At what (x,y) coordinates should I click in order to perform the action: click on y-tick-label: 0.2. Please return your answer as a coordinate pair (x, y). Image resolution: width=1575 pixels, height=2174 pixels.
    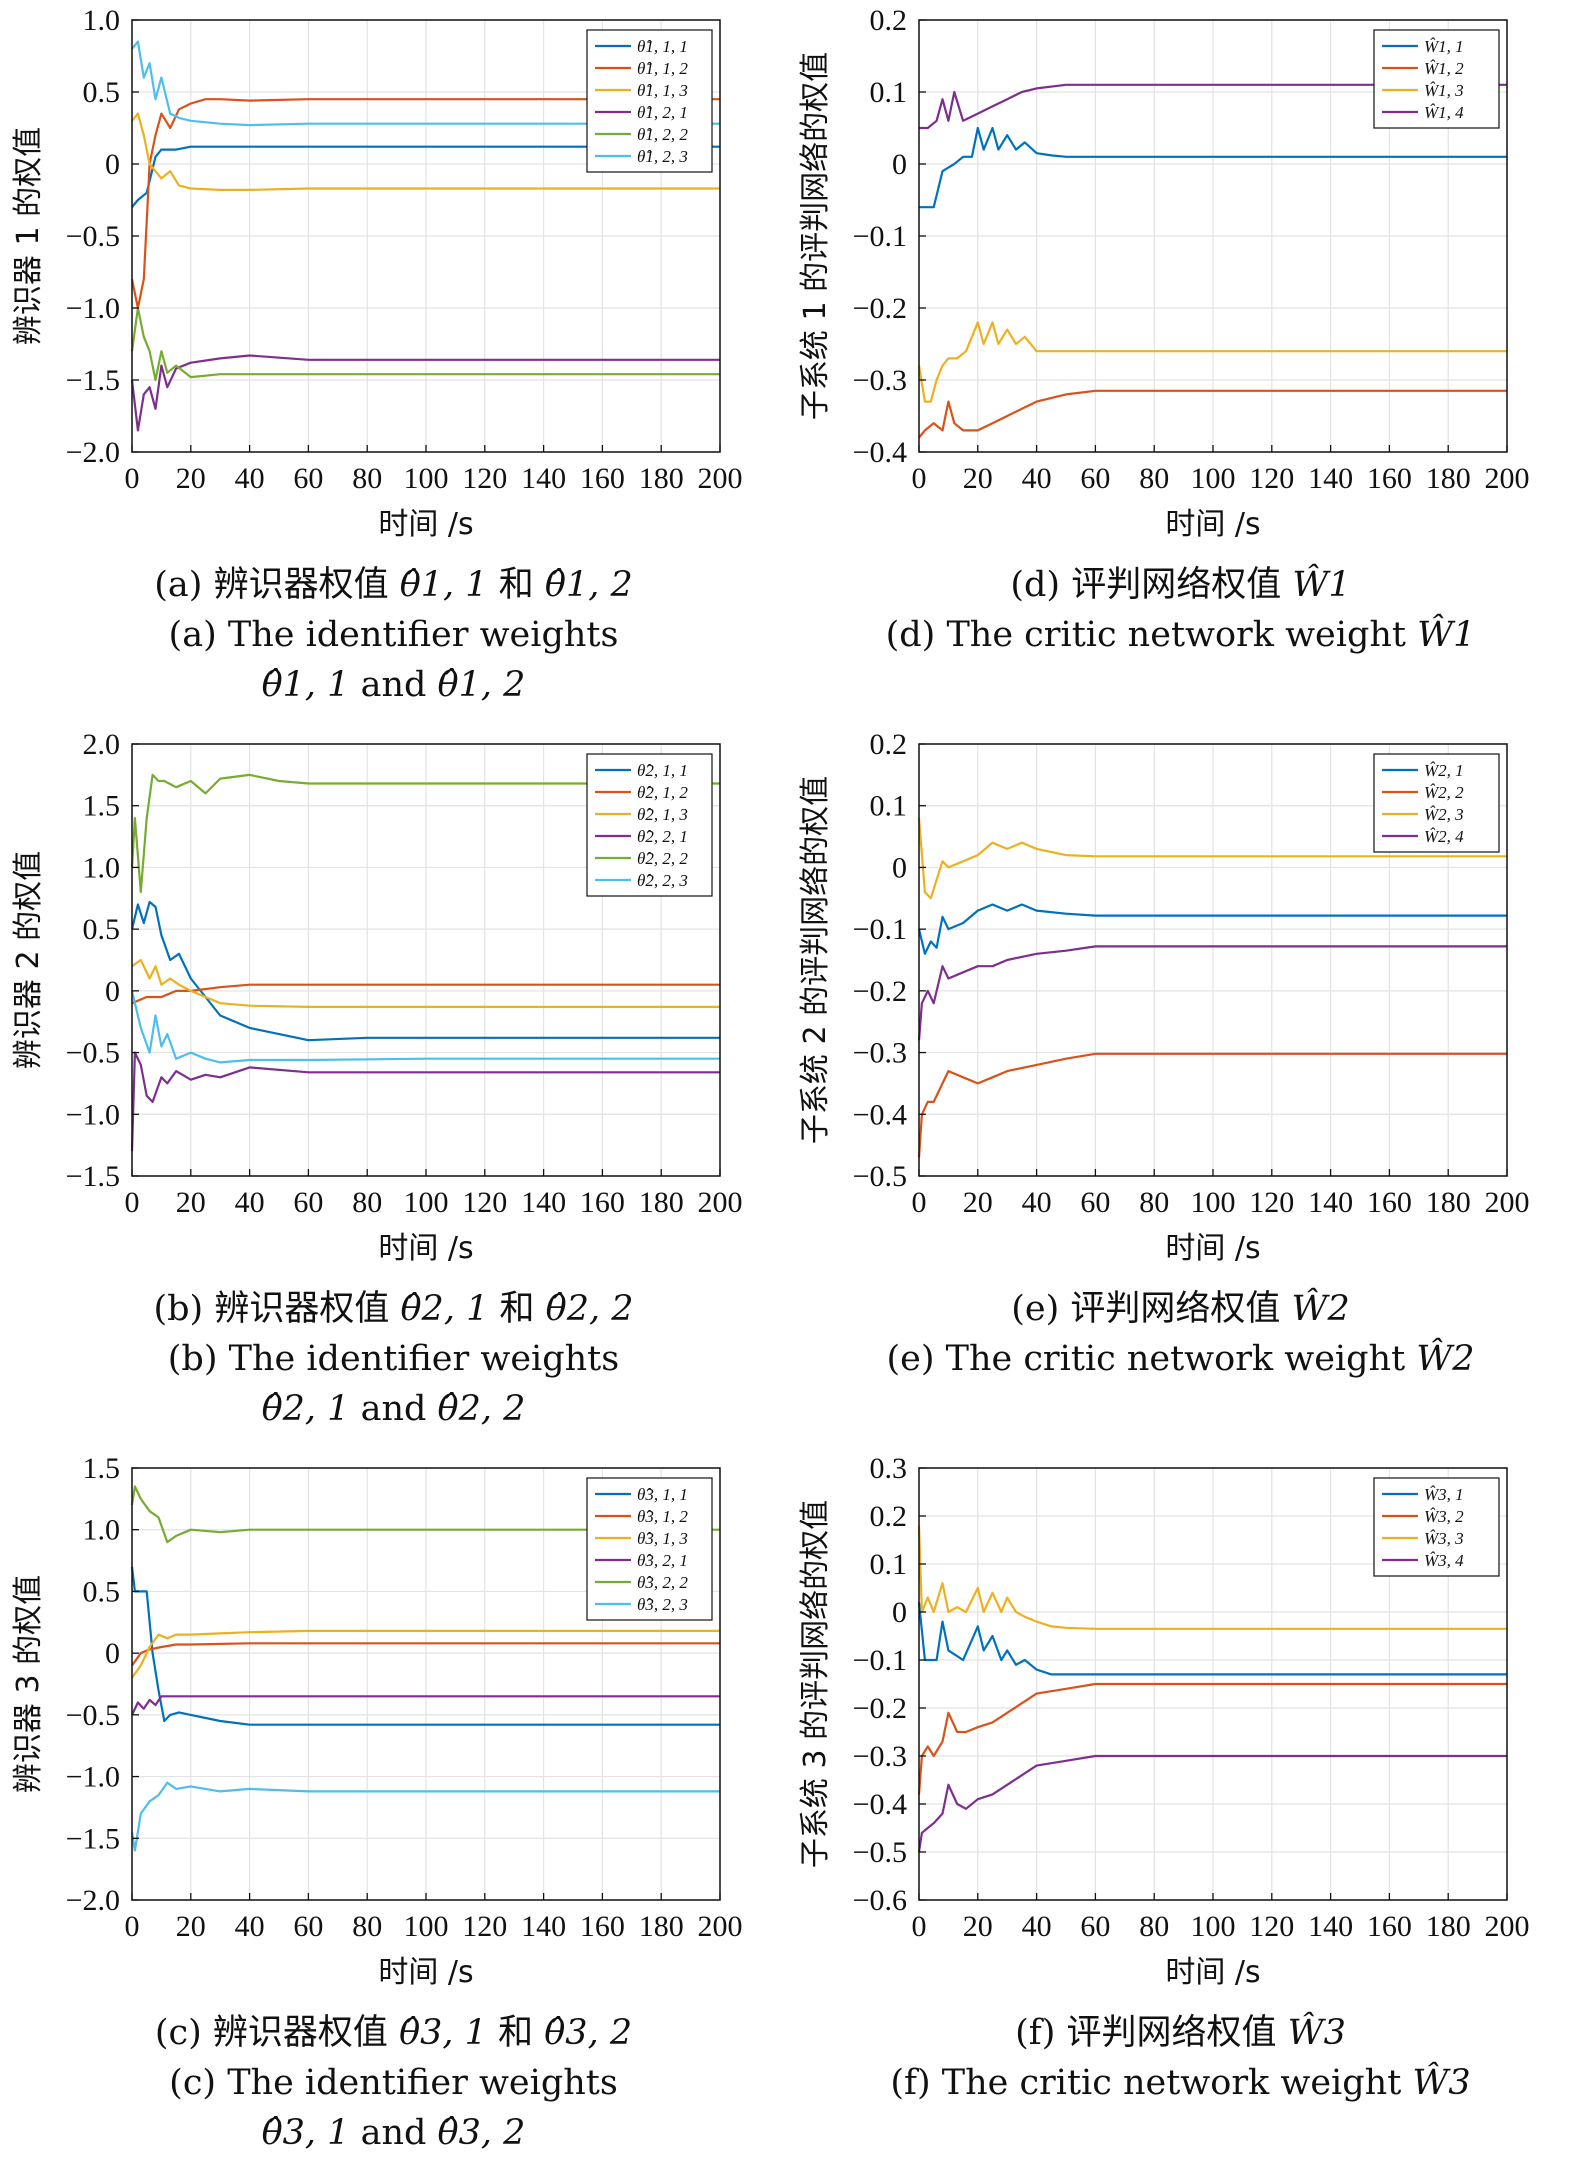
    Looking at the image, I should click on (889, 20).